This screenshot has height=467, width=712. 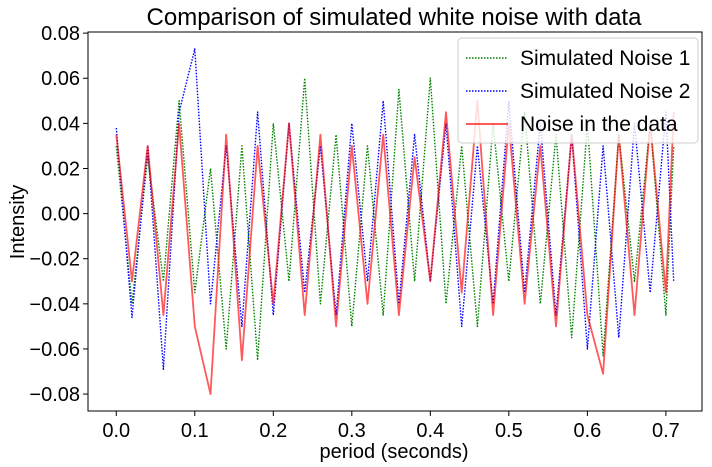 I want to click on x-tick-label: 0.5, so click(x=509, y=431).